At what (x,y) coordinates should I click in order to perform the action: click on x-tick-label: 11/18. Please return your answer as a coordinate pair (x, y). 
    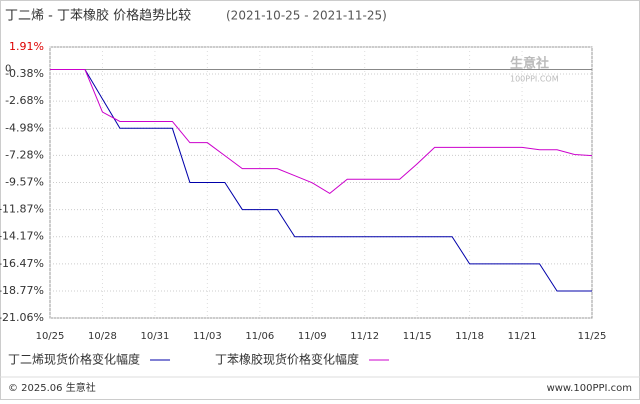
    Looking at the image, I should click on (469, 336).